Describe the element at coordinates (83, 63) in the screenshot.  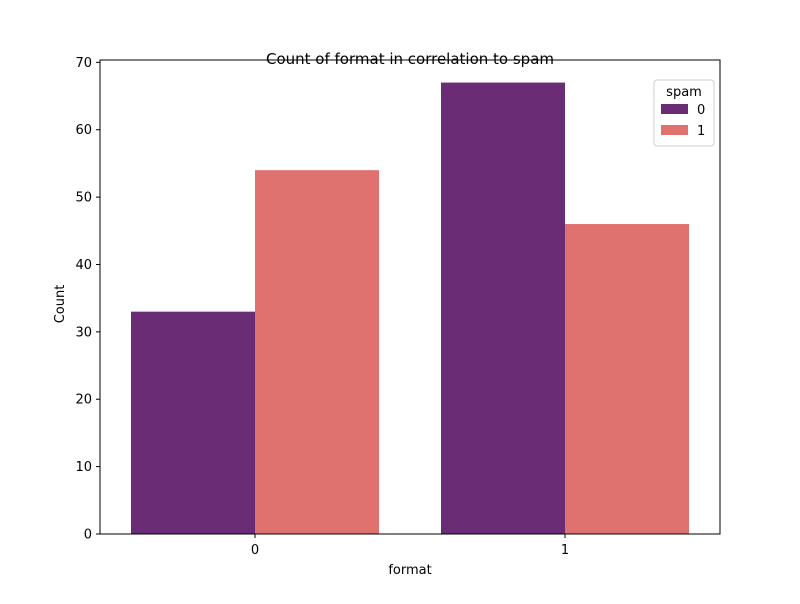
I see `y-tick-label: 70` at that location.